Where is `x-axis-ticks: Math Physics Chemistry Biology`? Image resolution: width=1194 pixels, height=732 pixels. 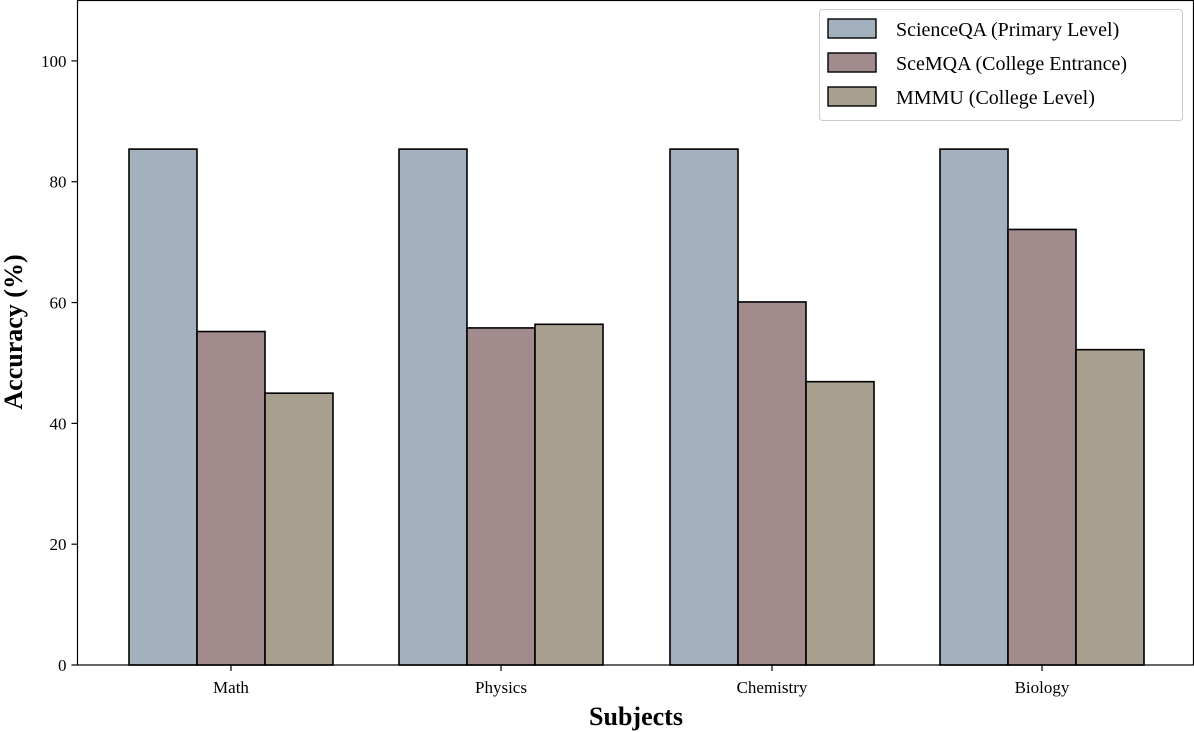
x-axis-ticks: Math Physics Chemistry Biology is located at coordinates (641, 681).